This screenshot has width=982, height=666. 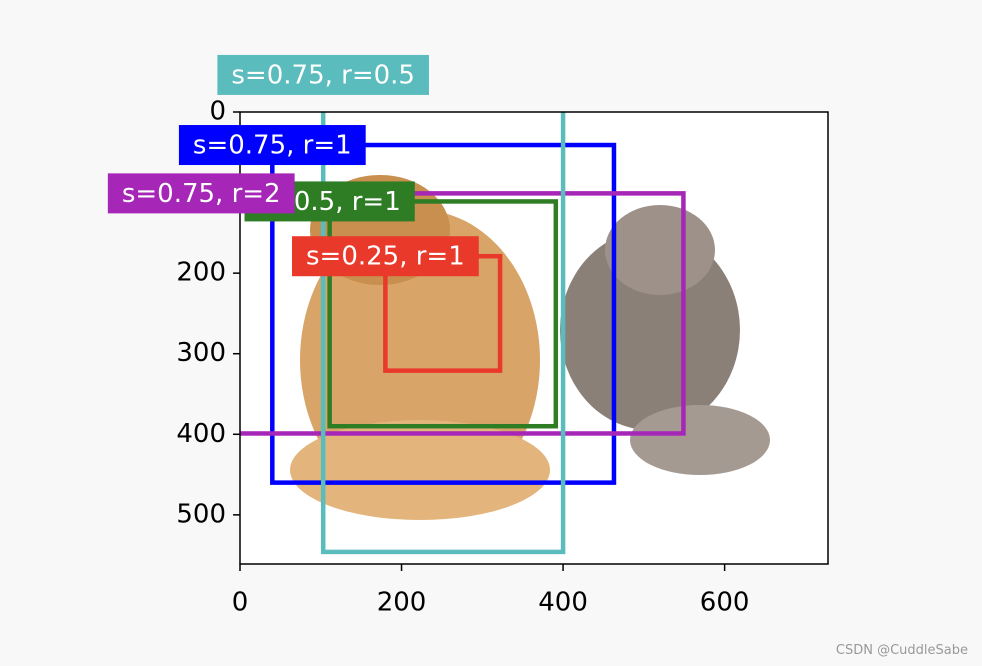 What do you see at coordinates (201, 353) in the screenshot?
I see `y-tick-label: 300` at bounding box center [201, 353].